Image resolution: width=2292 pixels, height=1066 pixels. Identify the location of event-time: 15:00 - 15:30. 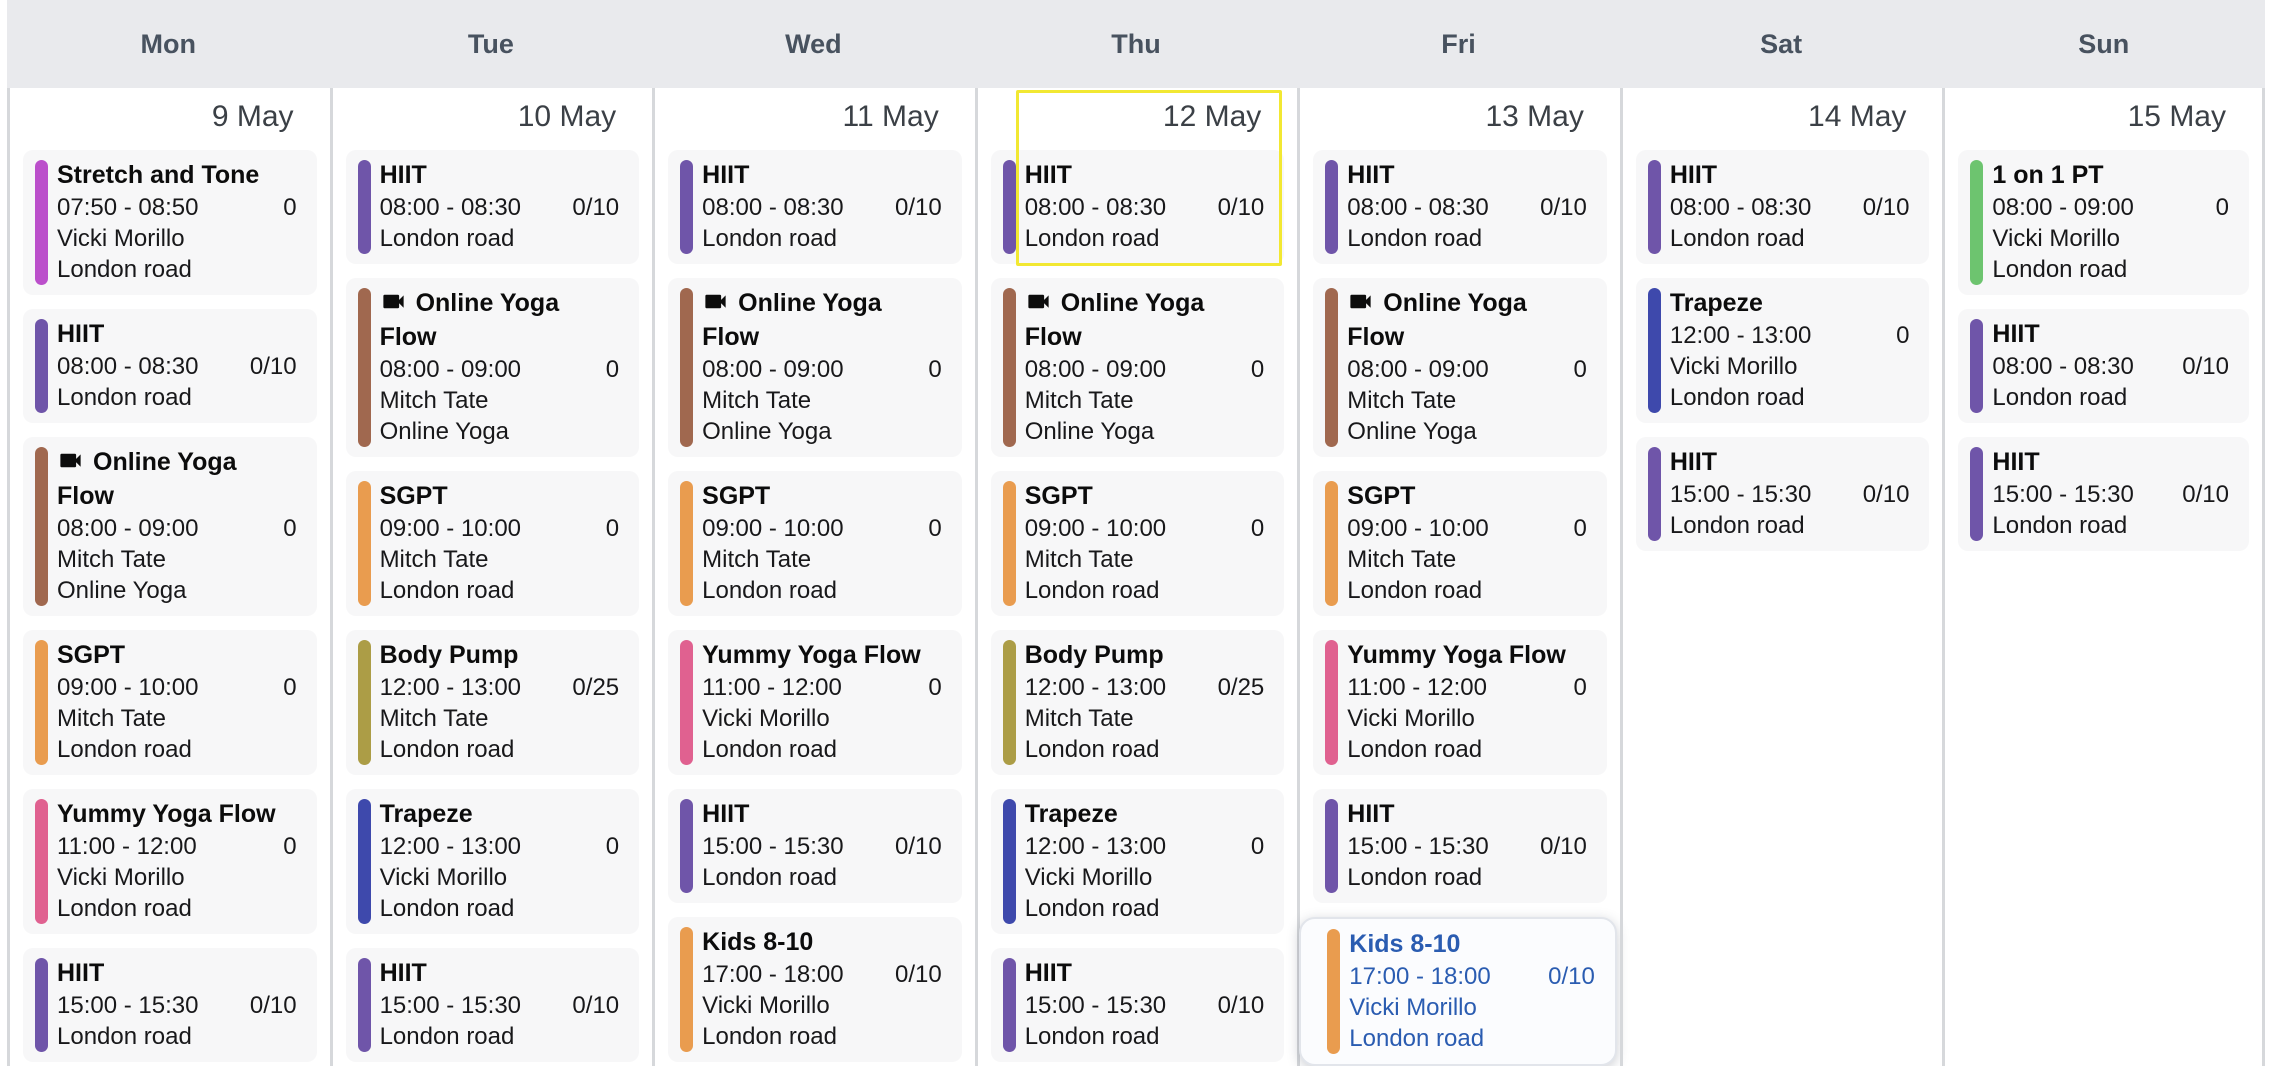
(450, 1005).